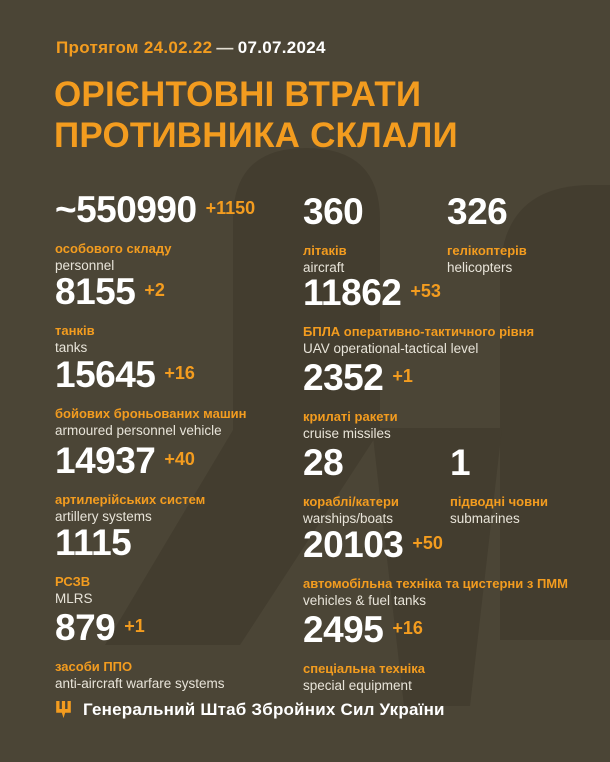 Image resolution: width=610 pixels, height=762 pixels. I want to click on stat-label-ua: БПЛА оперативно-тактичного рівня, so click(419, 331).